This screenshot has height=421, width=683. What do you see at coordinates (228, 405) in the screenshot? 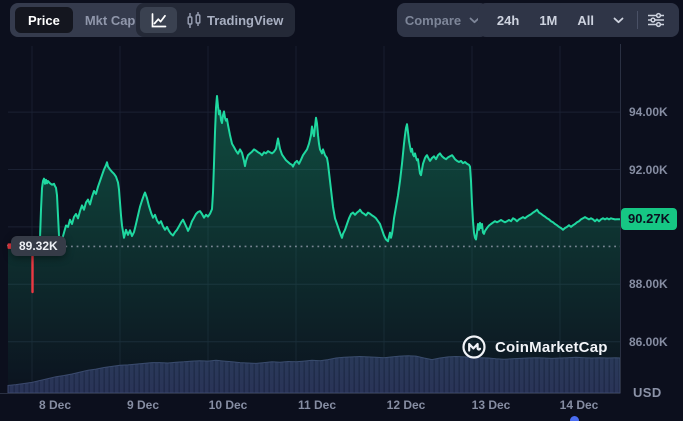
I see `x-axis-label: 10 Dec` at bounding box center [228, 405].